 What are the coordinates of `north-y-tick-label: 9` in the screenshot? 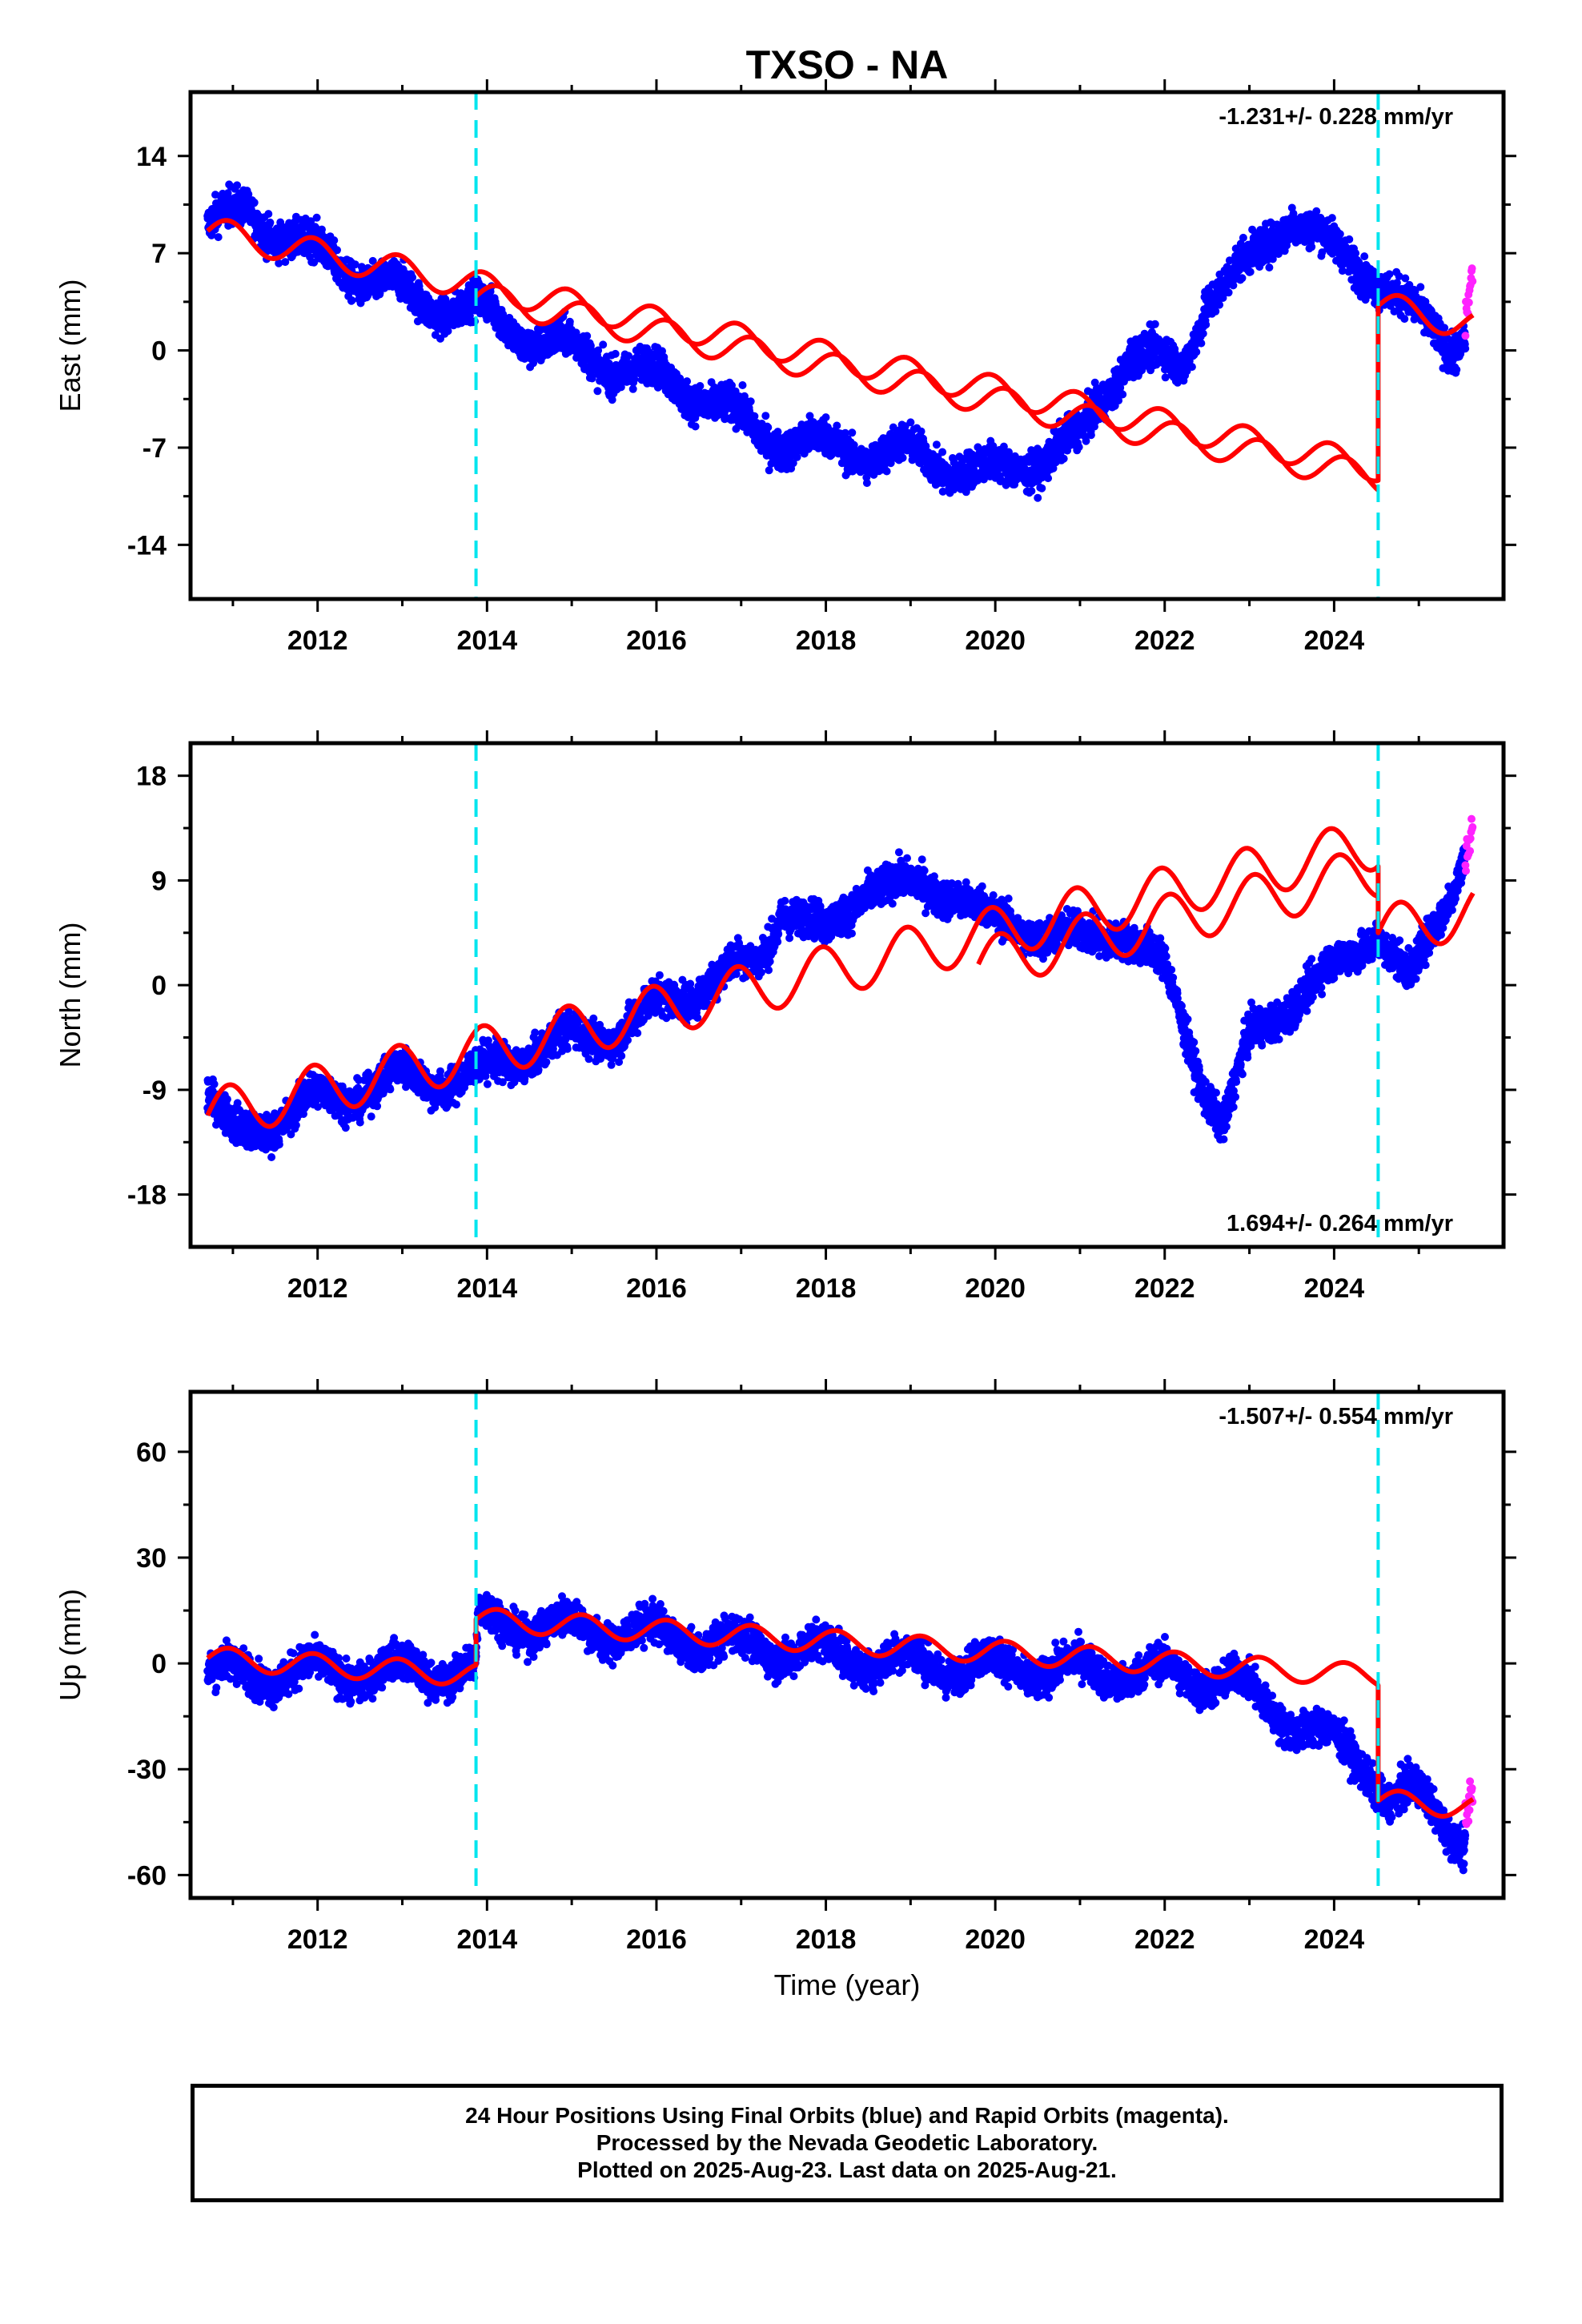 It's located at (159, 881).